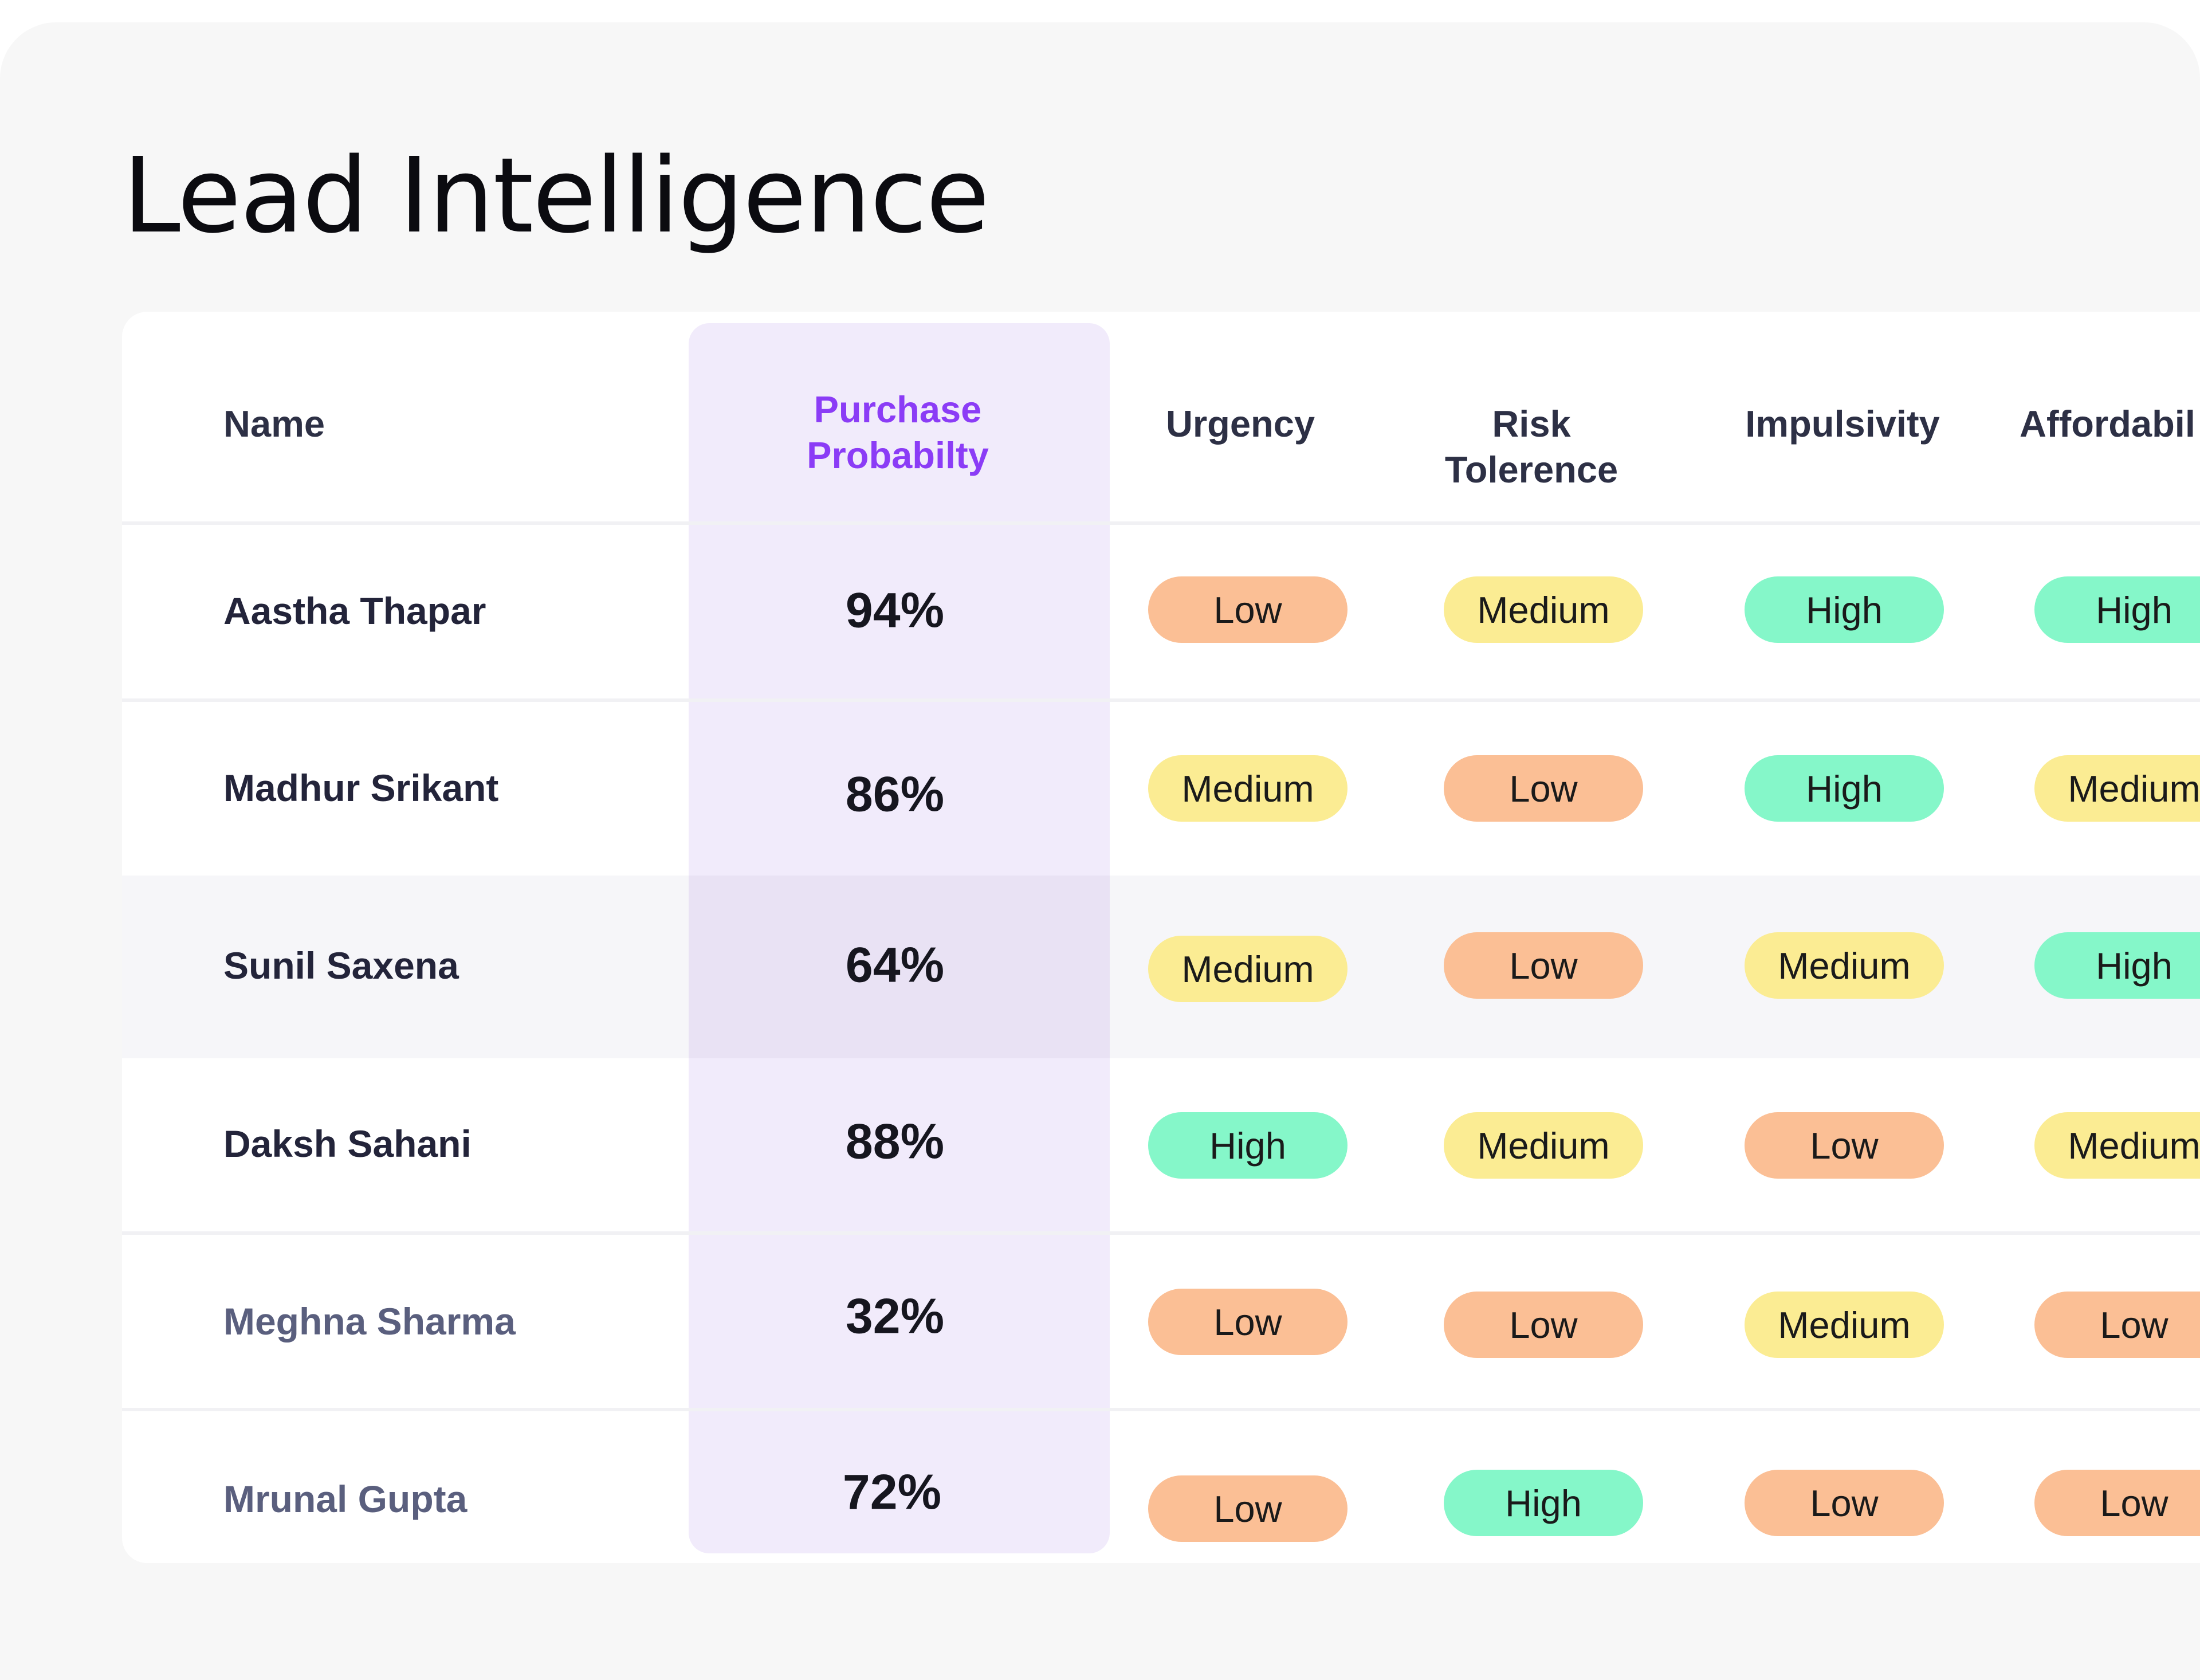 The image size is (2200, 1680). I want to click on row-highlight-probability, so click(899, 967).